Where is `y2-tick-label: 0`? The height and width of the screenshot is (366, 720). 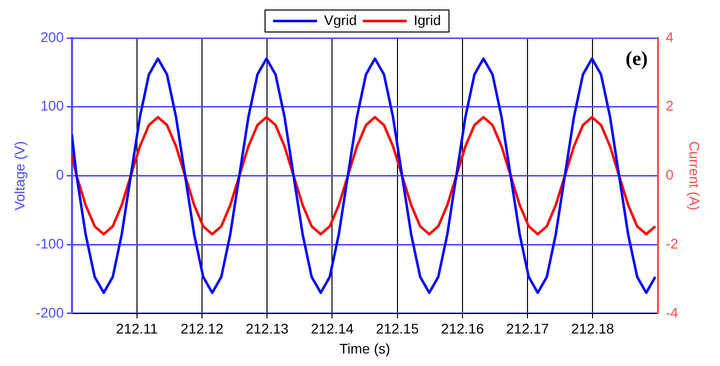
y2-tick-label: 0 is located at coordinates (670, 174).